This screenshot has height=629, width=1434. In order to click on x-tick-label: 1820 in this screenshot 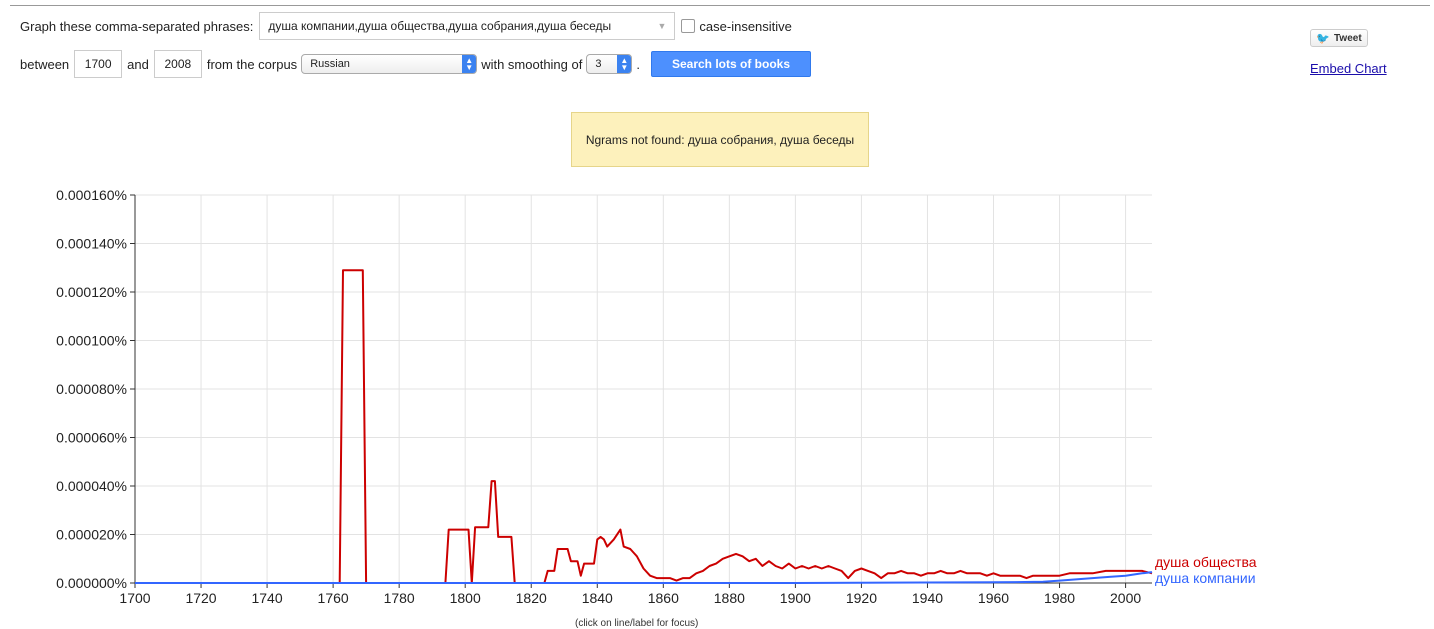, I will do `click(531, 598)`.